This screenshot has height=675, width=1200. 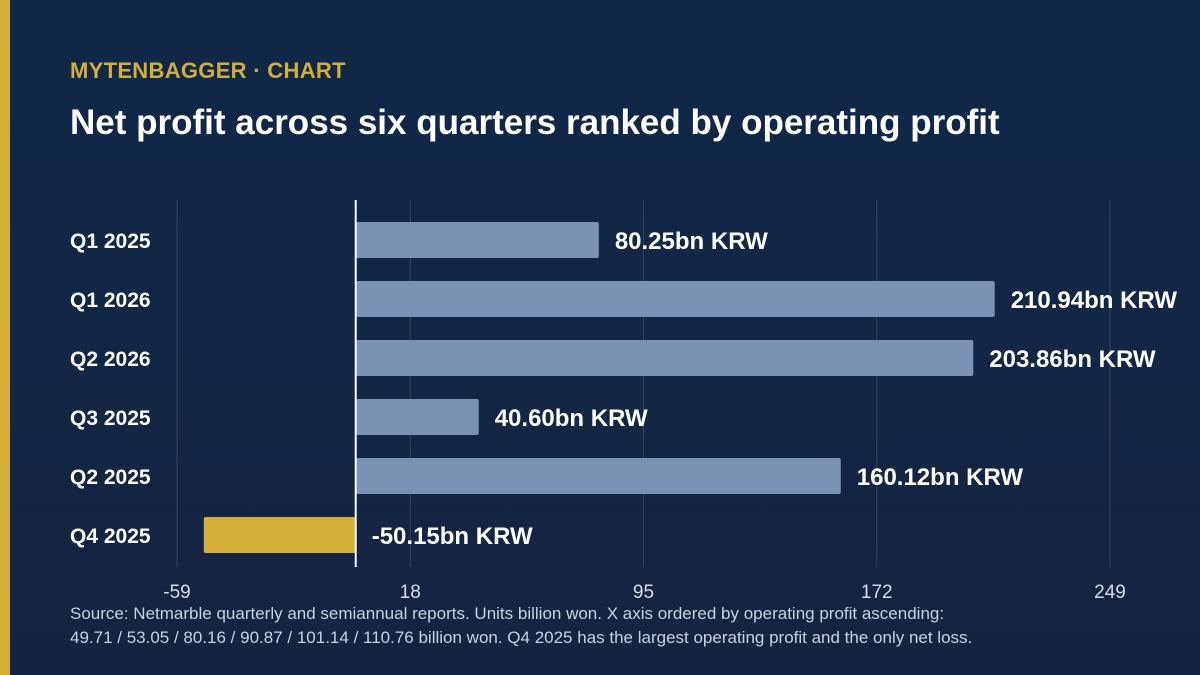 What do you see at coordinates (410, 592) in the screenshot?
I see `x-tick-label: 18` at bounding box center [410, 592].